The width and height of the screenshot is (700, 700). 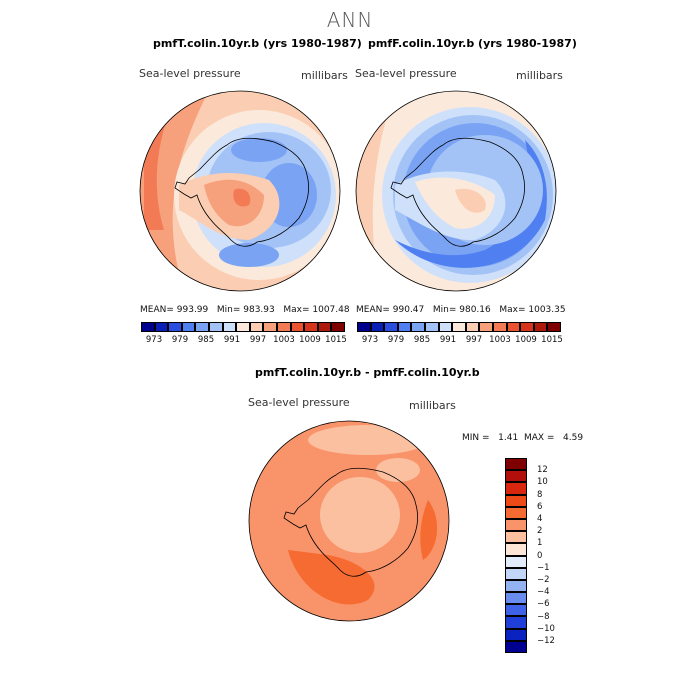 I want to click on figure-title: ANN, so click(x=350, y=20).